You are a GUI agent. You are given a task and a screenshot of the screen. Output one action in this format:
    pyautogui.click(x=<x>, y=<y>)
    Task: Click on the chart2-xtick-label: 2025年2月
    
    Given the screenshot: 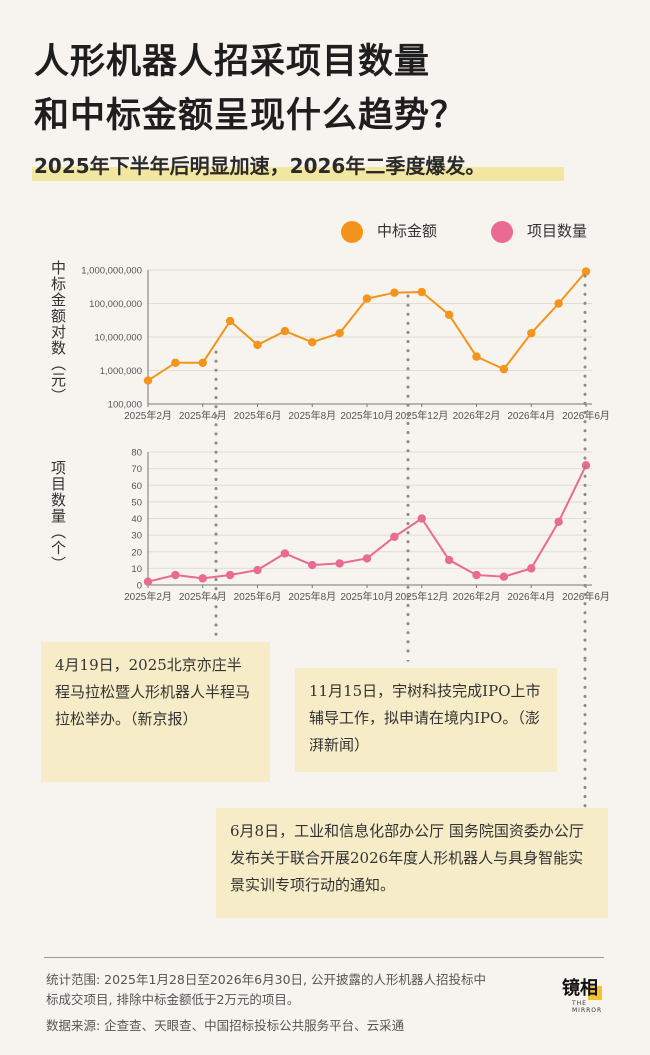 What is the action you would take?
    pyautogui.click(x=148, y=596)
    